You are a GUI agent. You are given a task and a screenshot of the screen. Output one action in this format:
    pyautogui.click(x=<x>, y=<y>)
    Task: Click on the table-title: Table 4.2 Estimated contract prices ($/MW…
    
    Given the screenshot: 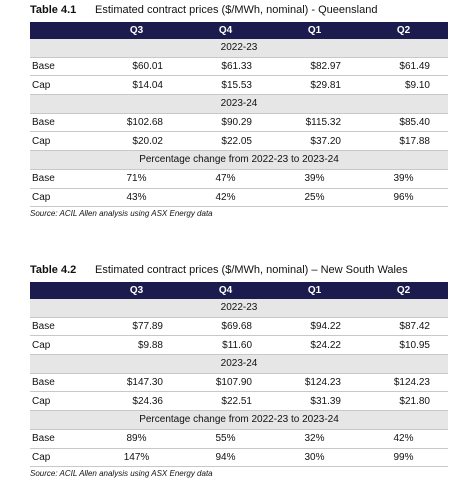 What is the action you would take?
    pyautogui.click(x=239, y=270)
    